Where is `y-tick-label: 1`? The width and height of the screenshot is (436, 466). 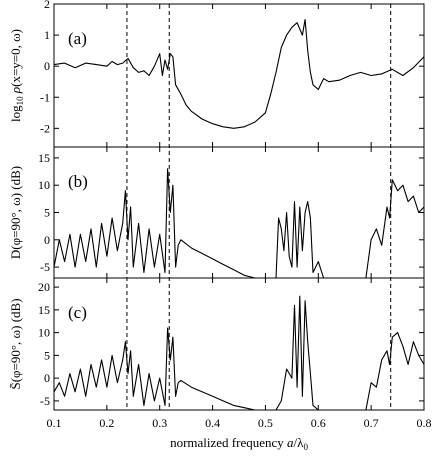
y-tick-label: 1 is located at coordinates (47, 35).